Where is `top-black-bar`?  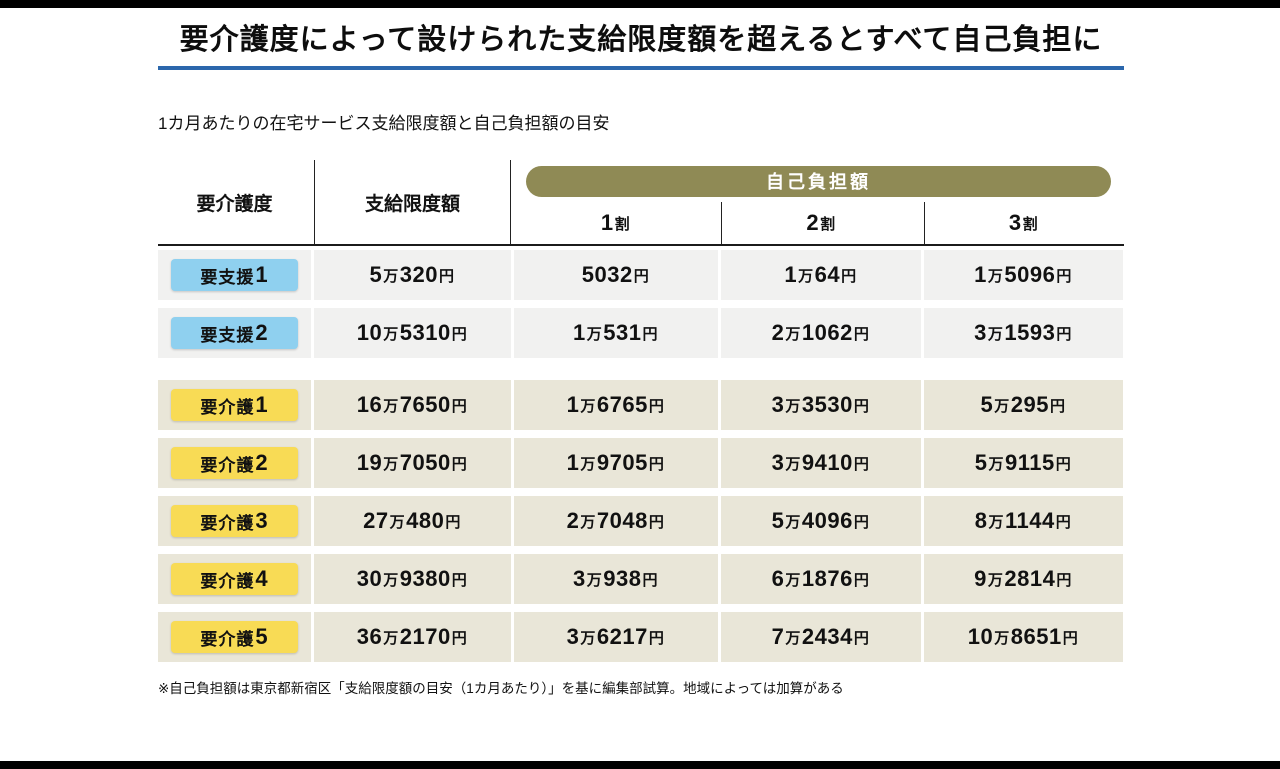
top-black-bar is located at coordinates (640, 4).